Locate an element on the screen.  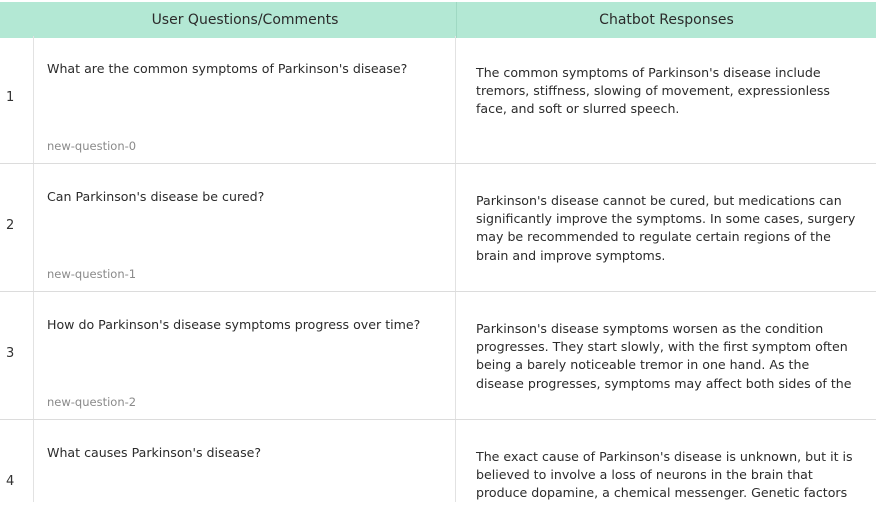
question-cell: What causes Parkinson's disease? is located at coordinates (245, 461).